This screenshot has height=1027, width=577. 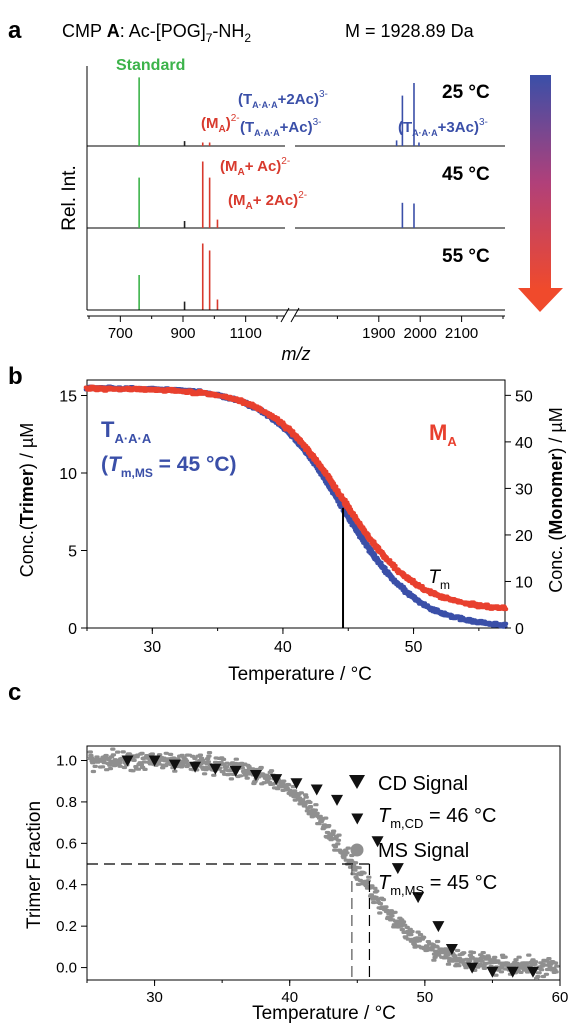 What do you see at coordinates (524, 443) in the screenshot?
I see `panel-b-right-tick-label: 40` at bounding box center [524, 443].